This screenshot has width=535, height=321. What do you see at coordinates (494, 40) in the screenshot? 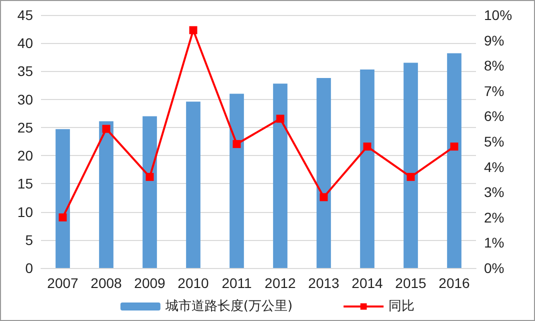
I see `y2-tick-label: 9%` at bounding box center [494, 40].